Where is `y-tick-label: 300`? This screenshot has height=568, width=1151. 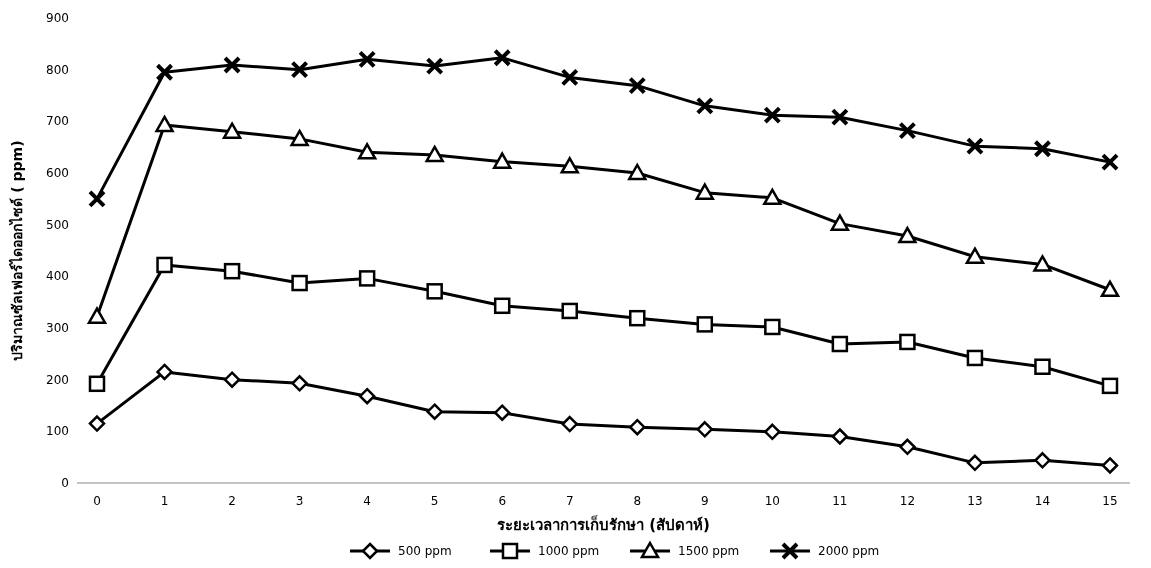
y-tick-label: 300 is located at coordinates (57, 328).